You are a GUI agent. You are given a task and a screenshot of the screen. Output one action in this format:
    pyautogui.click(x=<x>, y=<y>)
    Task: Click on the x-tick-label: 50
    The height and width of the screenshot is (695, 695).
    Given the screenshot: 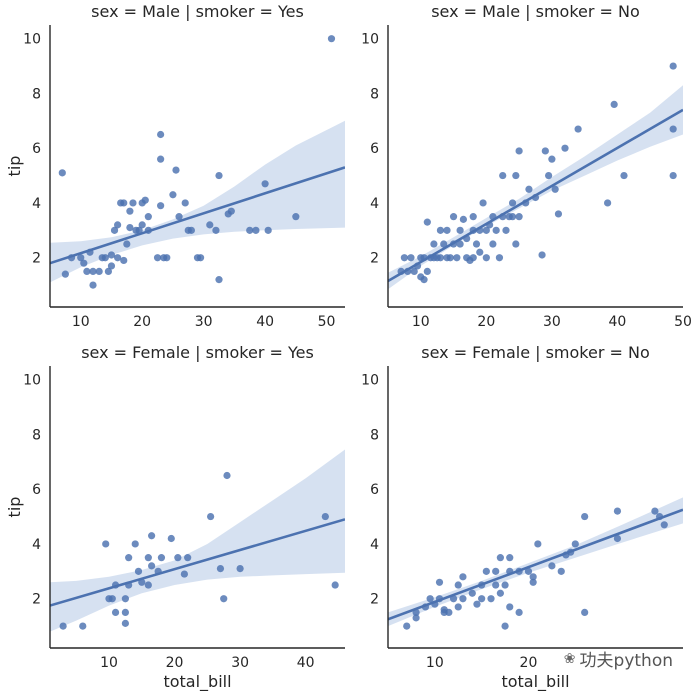 What is the action you would take?
    pyautogui.click(x=327, y=322)
    